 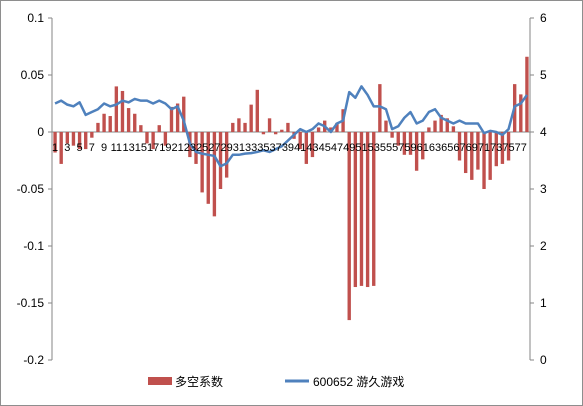 I want to click on x-tick-label: 57, so click(x=398, y=148).